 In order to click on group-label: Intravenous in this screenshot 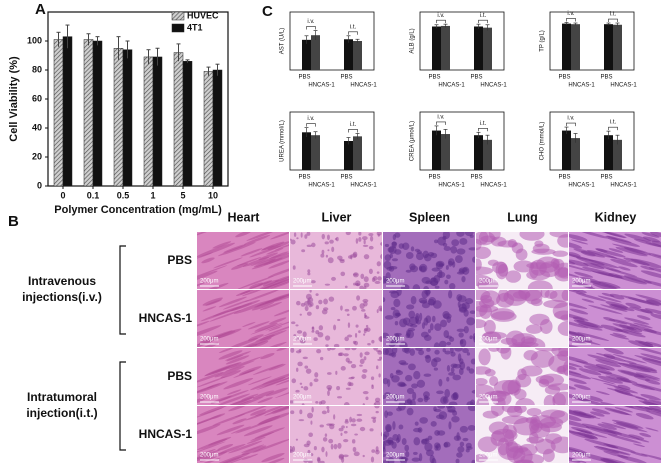, I will do `click(62, 281)`.